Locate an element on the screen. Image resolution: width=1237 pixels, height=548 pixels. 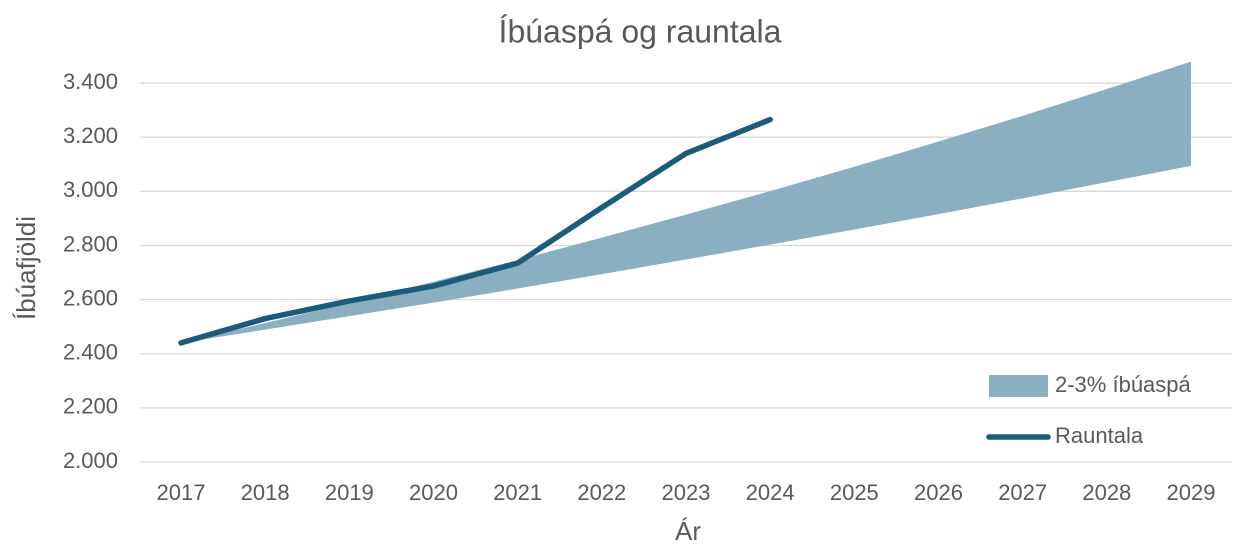
x-tick-label: 2019 is located at coordinates (349, 492).